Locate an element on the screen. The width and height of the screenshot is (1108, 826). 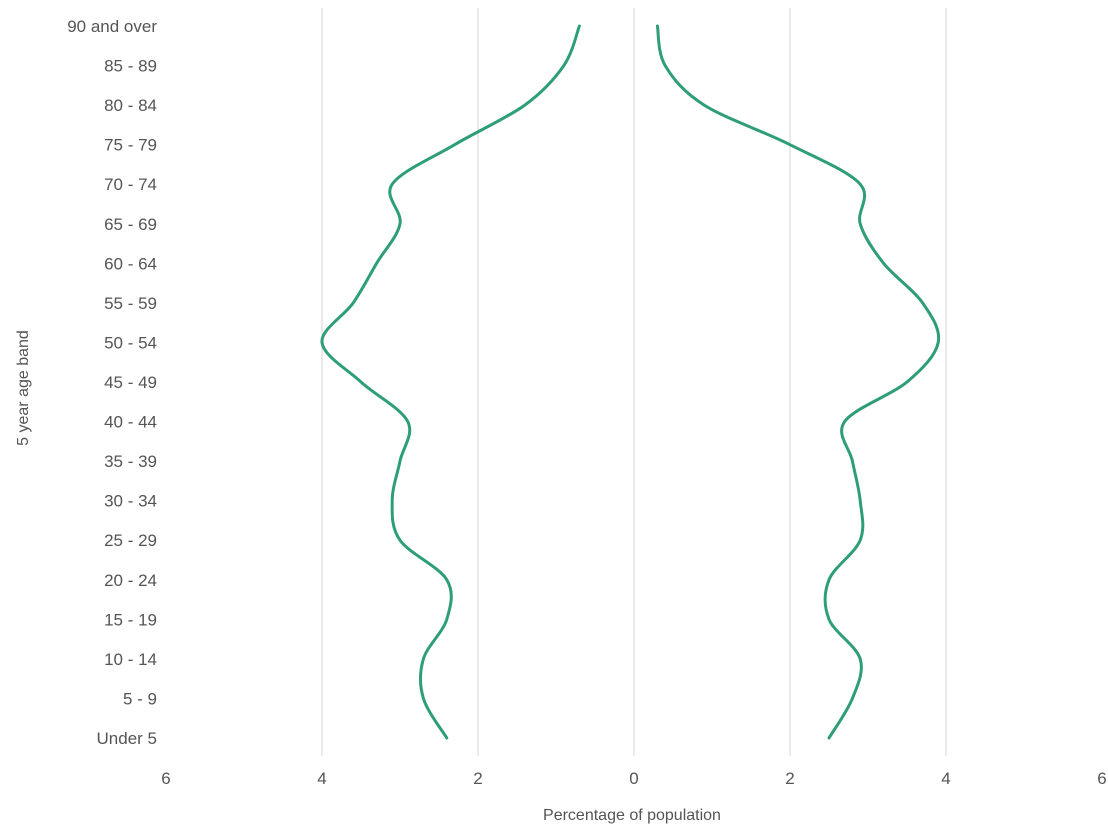
x-tick-label: 0 is located at coordinates (633, 778).